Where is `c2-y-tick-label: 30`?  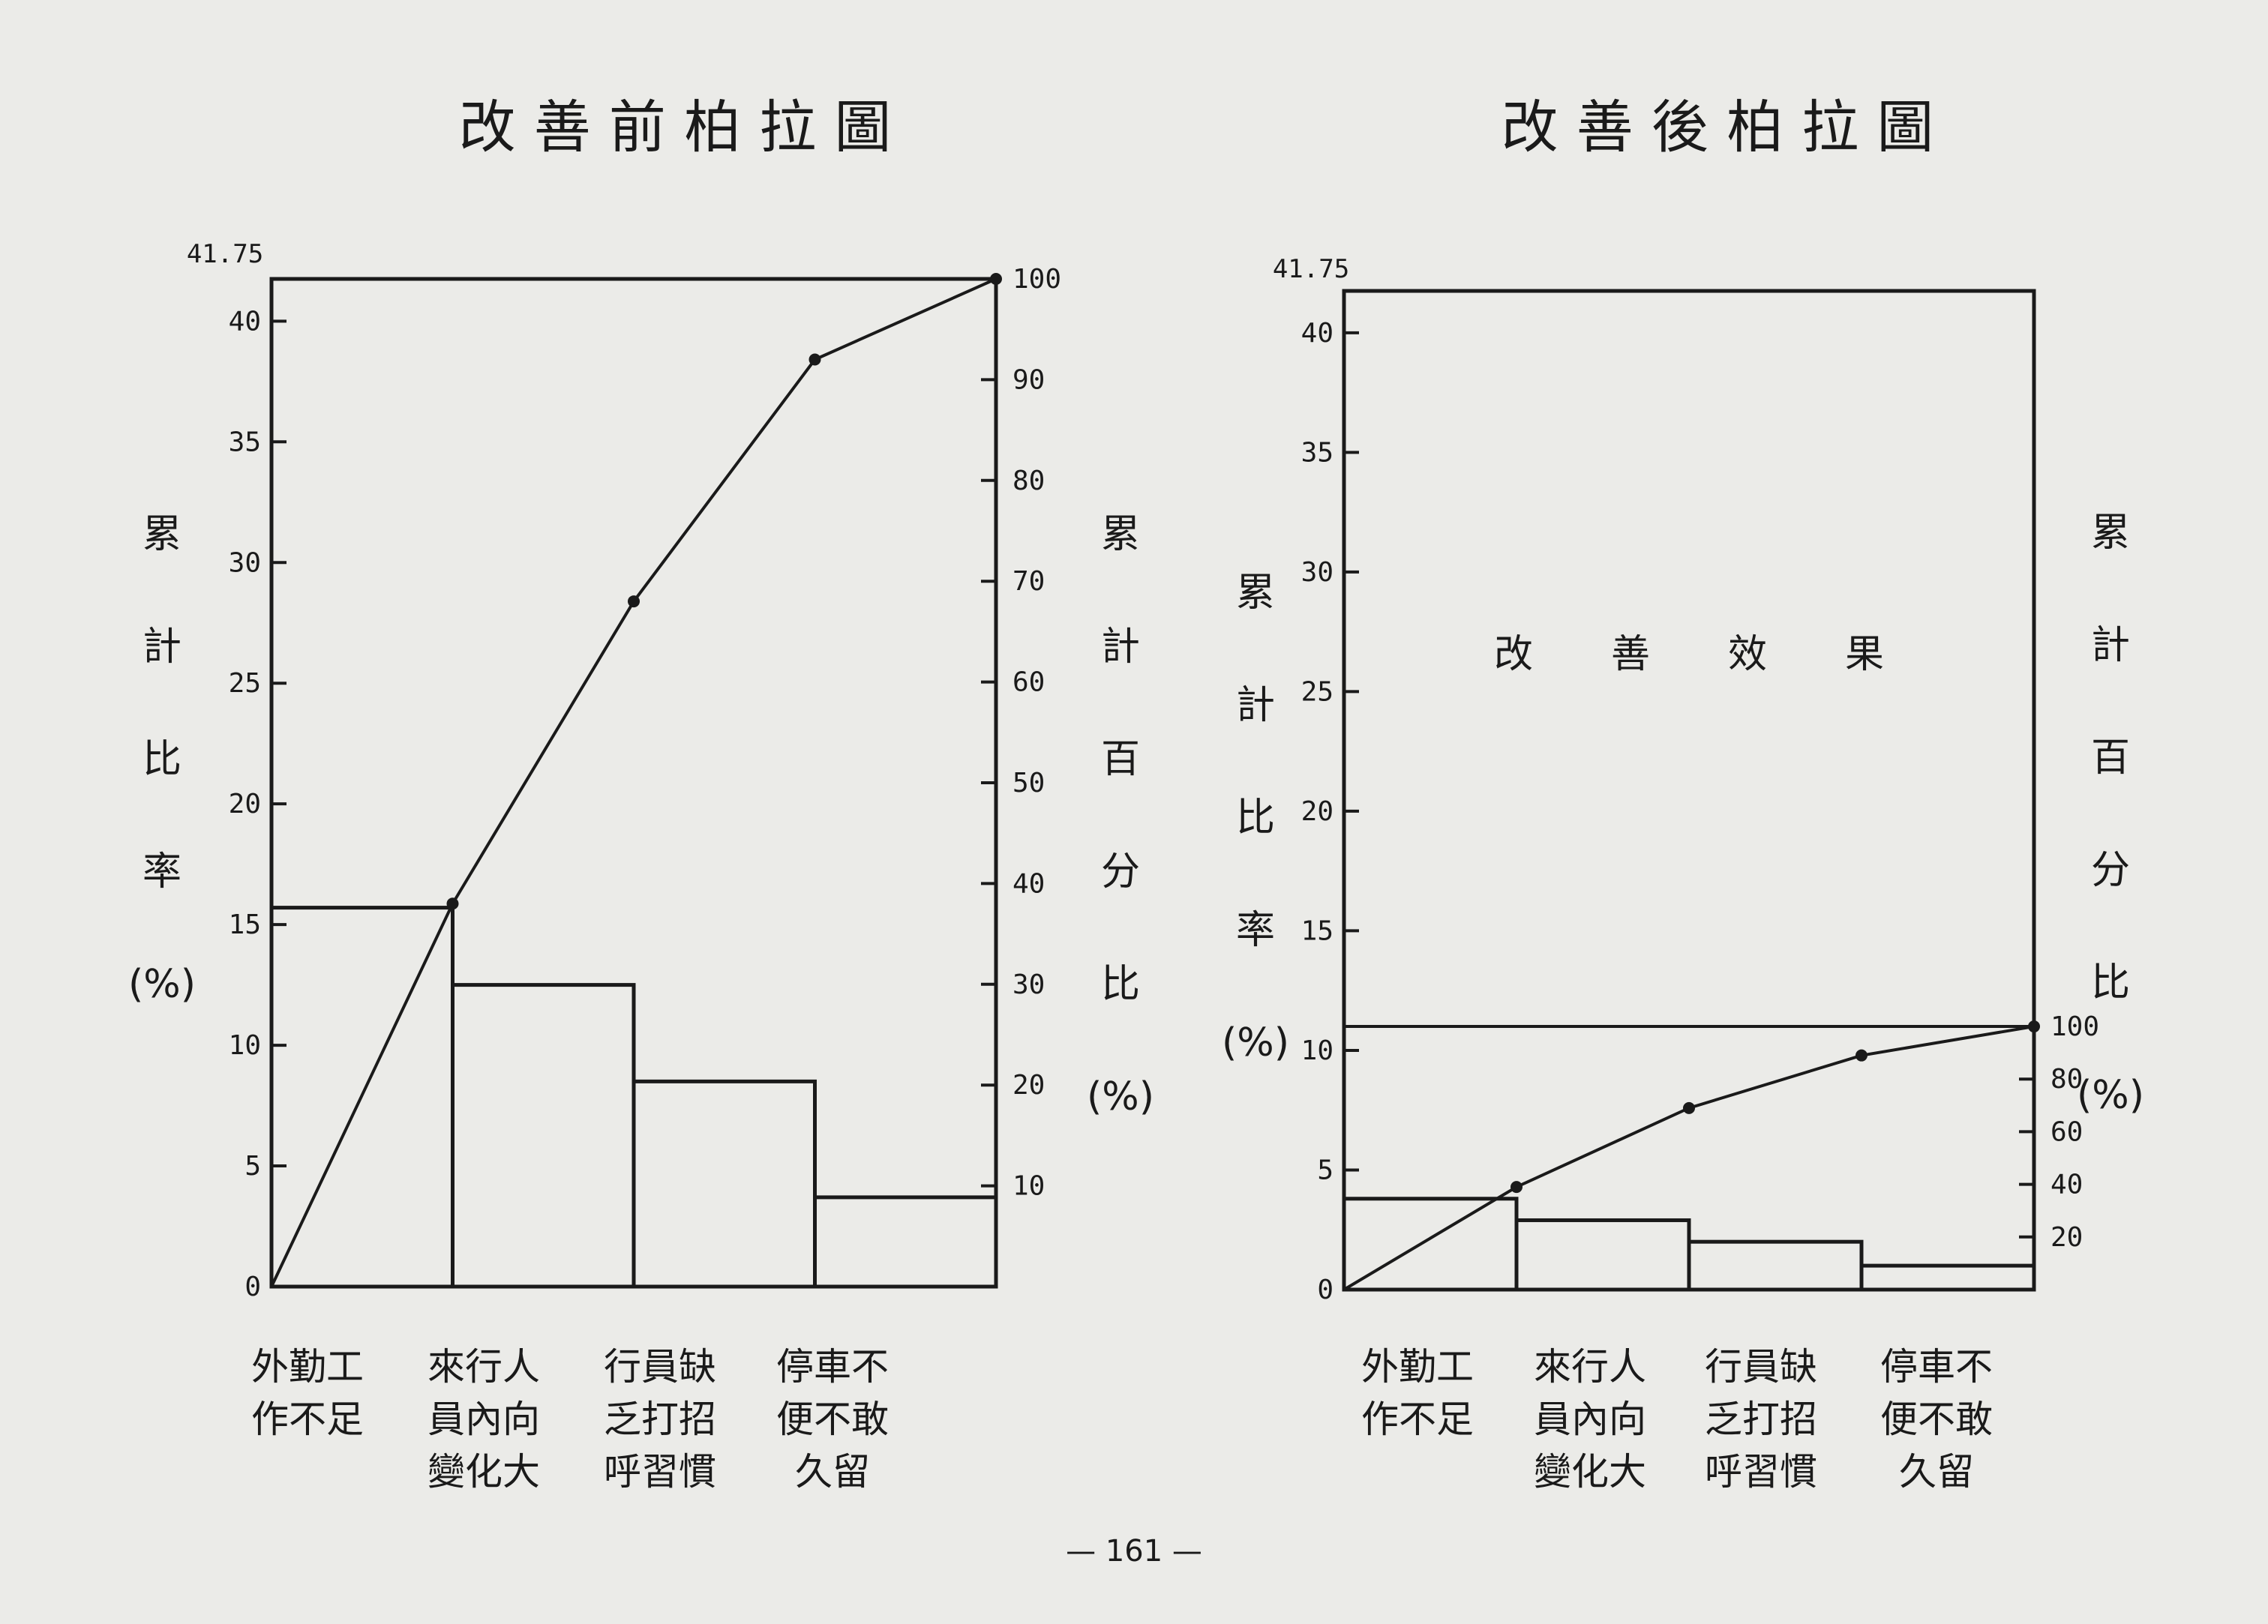 c2-y-tick-label: 30 is located at coordinates (1317, 572).